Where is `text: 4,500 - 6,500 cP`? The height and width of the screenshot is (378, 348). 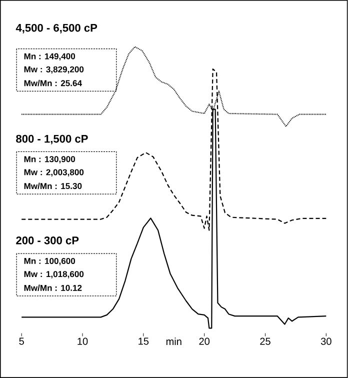 text: 4,500 - 6,500 cP is located at coordinates (57, 29).